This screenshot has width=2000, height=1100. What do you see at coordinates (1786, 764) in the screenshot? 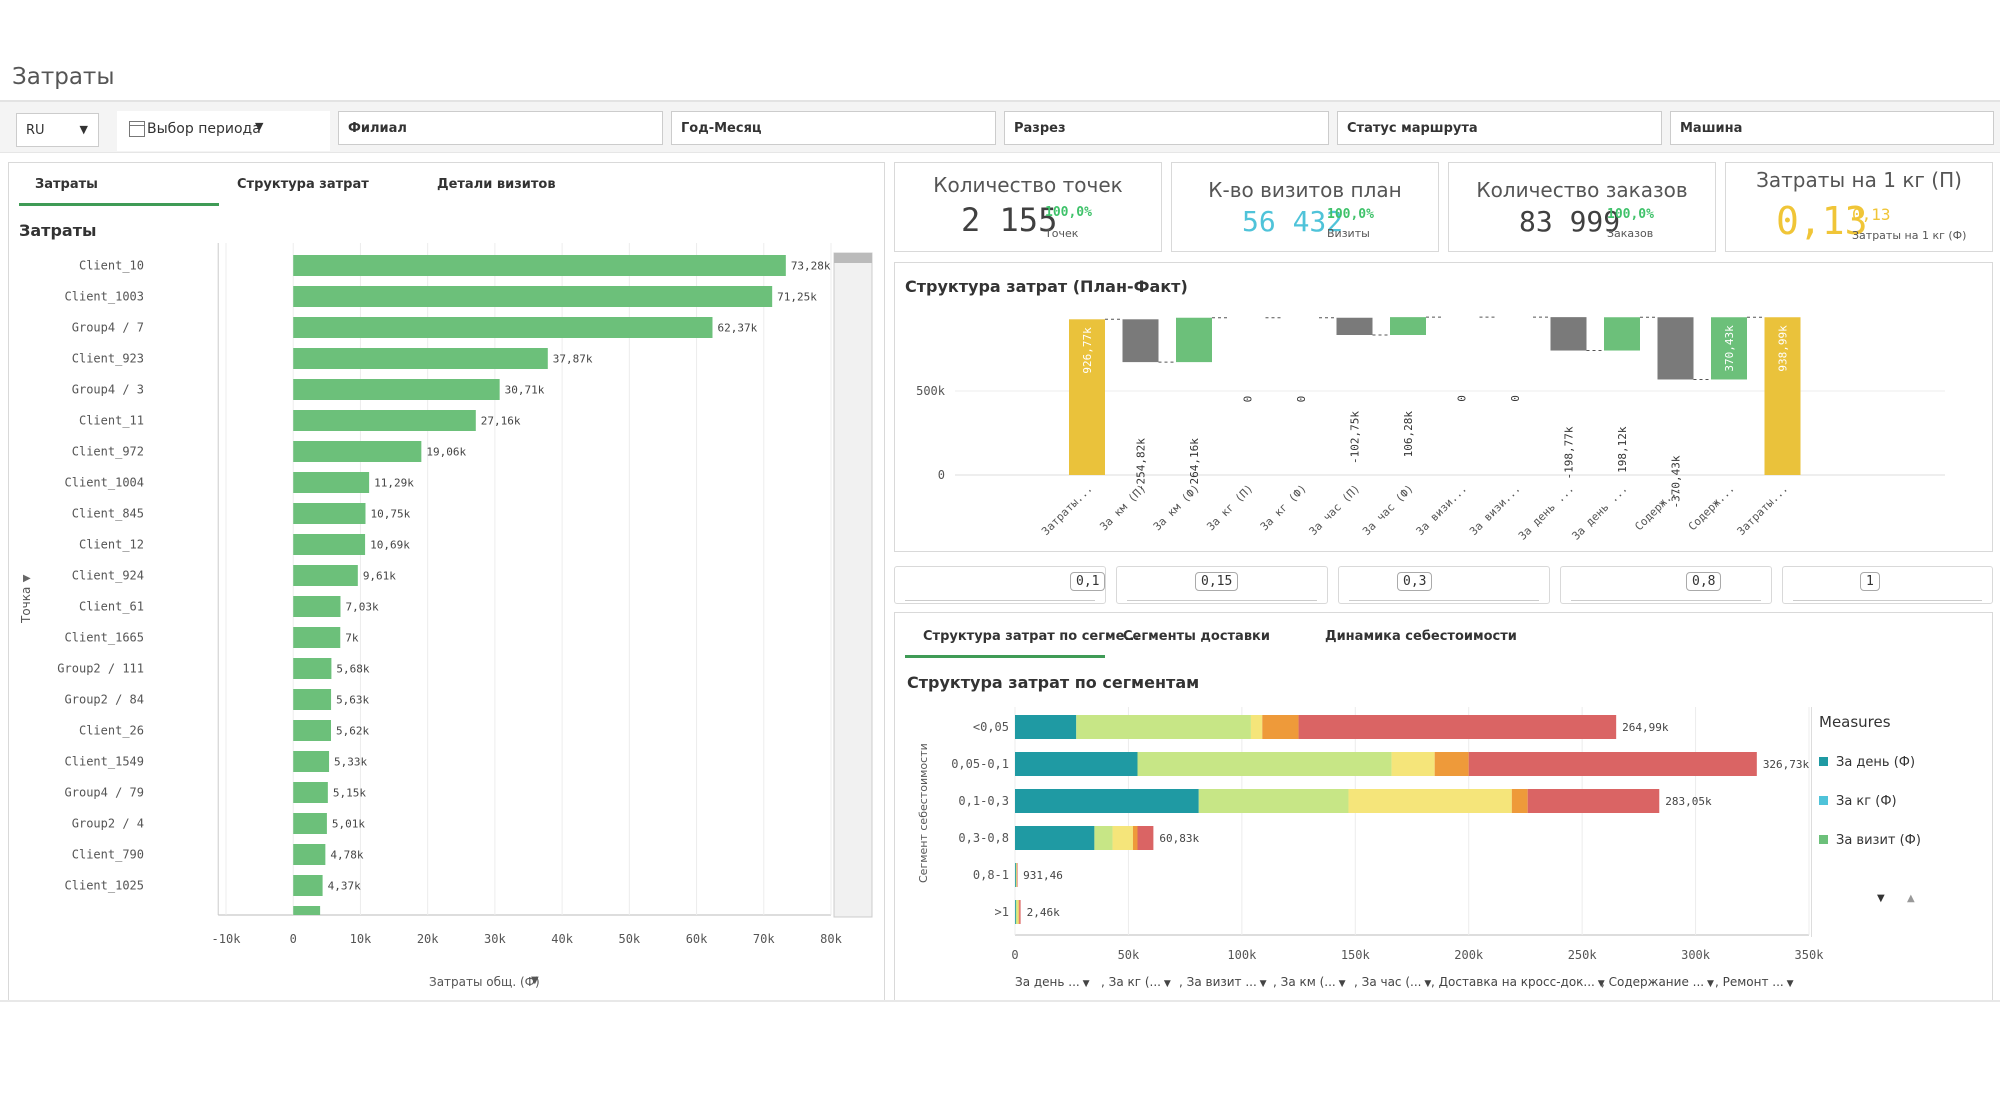
I see `bar-total-label: 326,73k` at bounding box center [1786, 764].